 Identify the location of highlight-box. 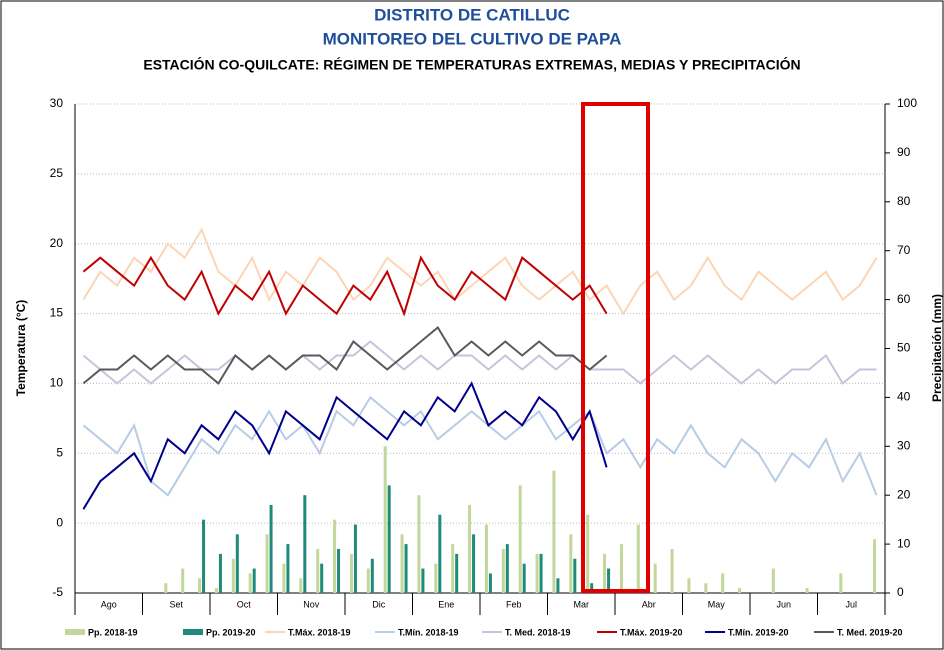
(615, 347).